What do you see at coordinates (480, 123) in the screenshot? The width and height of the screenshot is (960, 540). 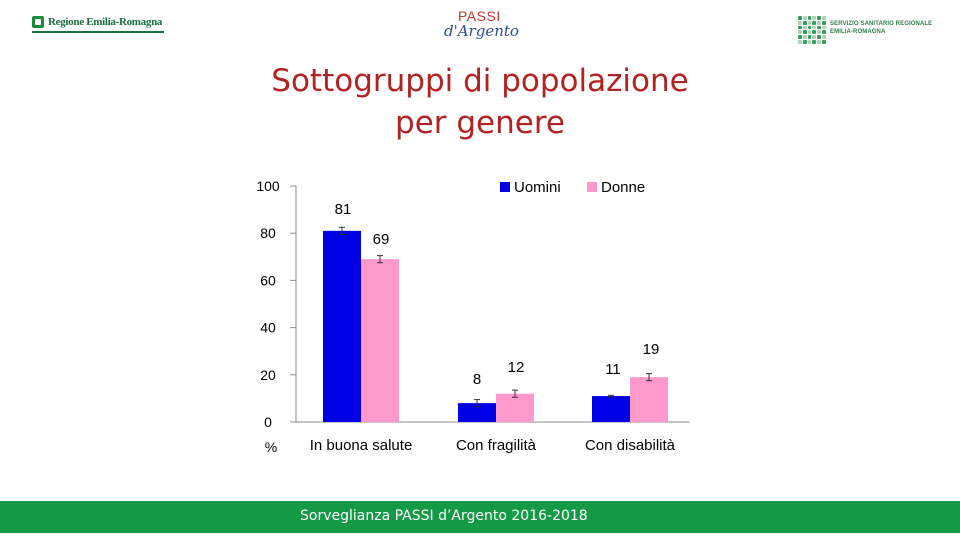 I see `slide-title-line2: per genere` at bounding box center [480, 123].